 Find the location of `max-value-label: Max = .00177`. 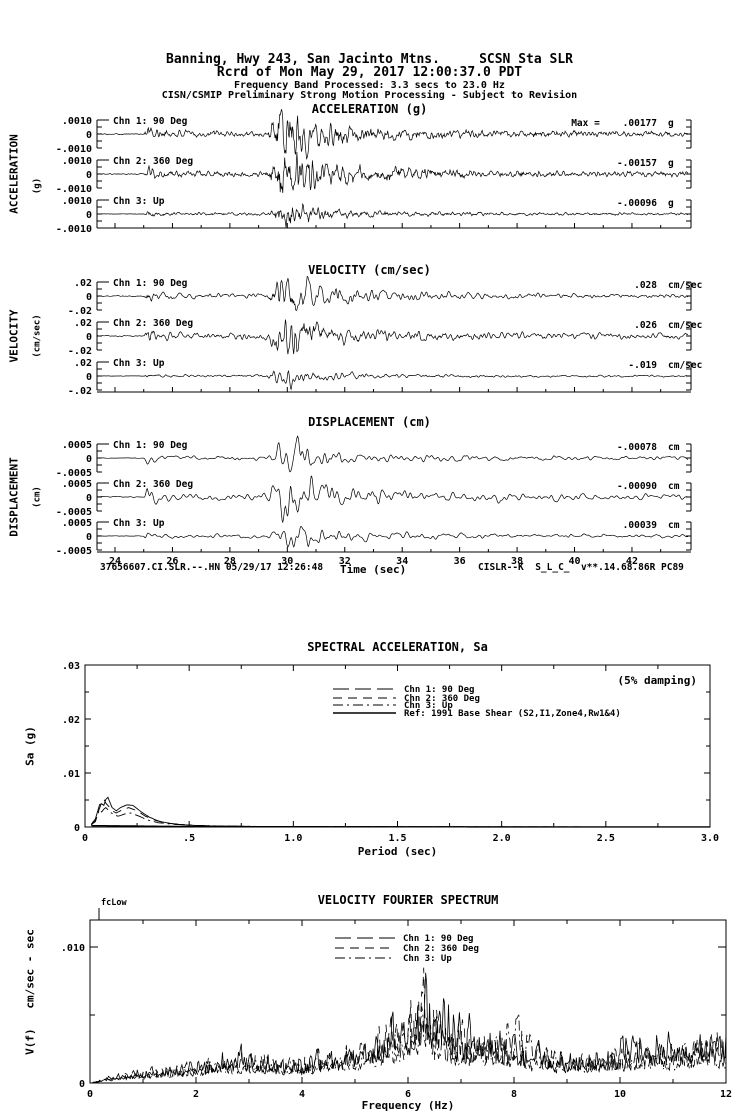

max-value-label: Max = .00177 is located at coordinates (614, 123).